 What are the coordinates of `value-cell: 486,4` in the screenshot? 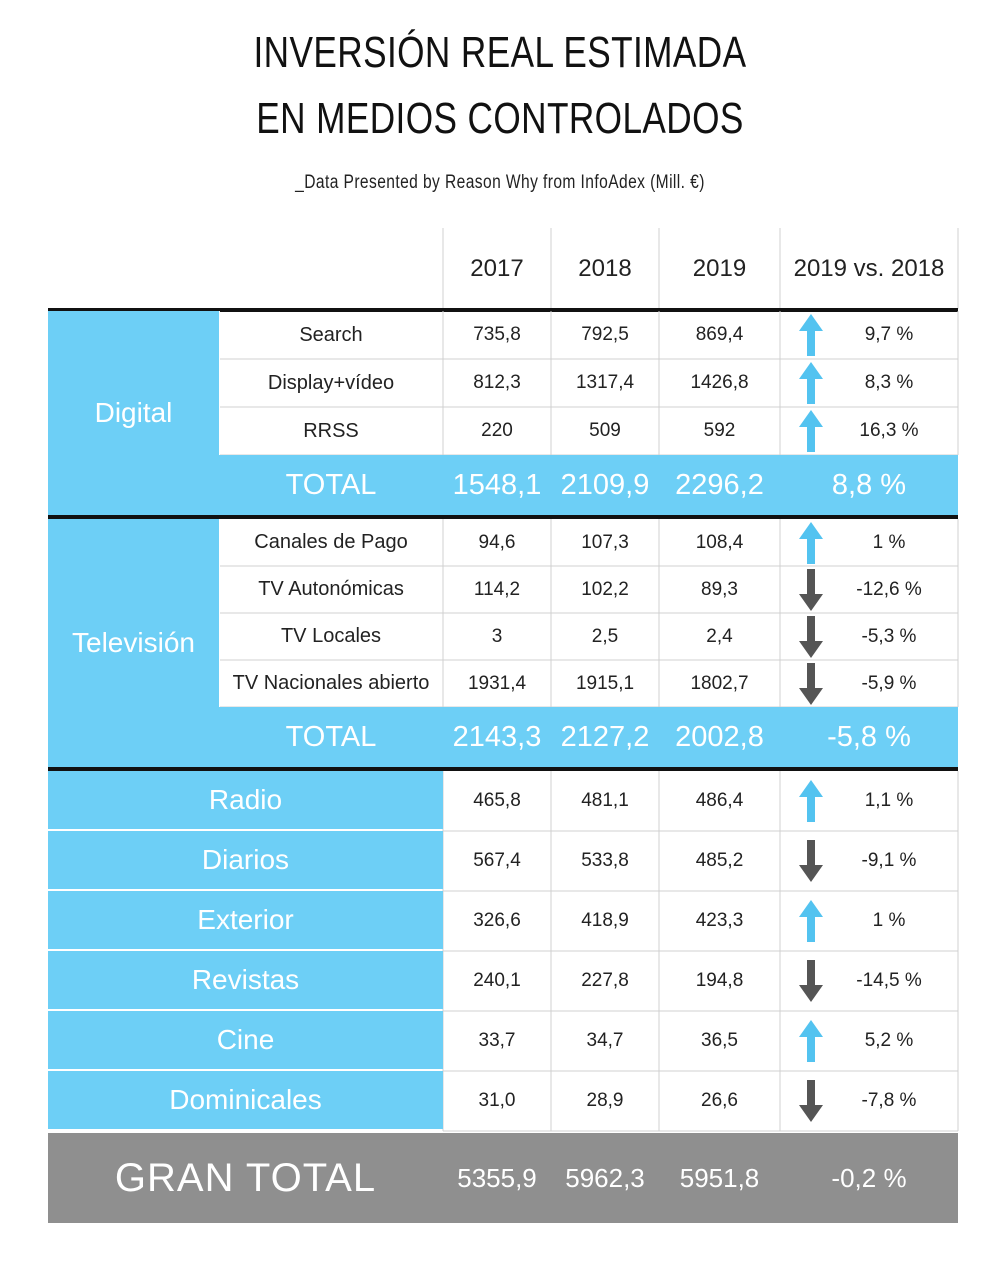 It's located at (719, 800).